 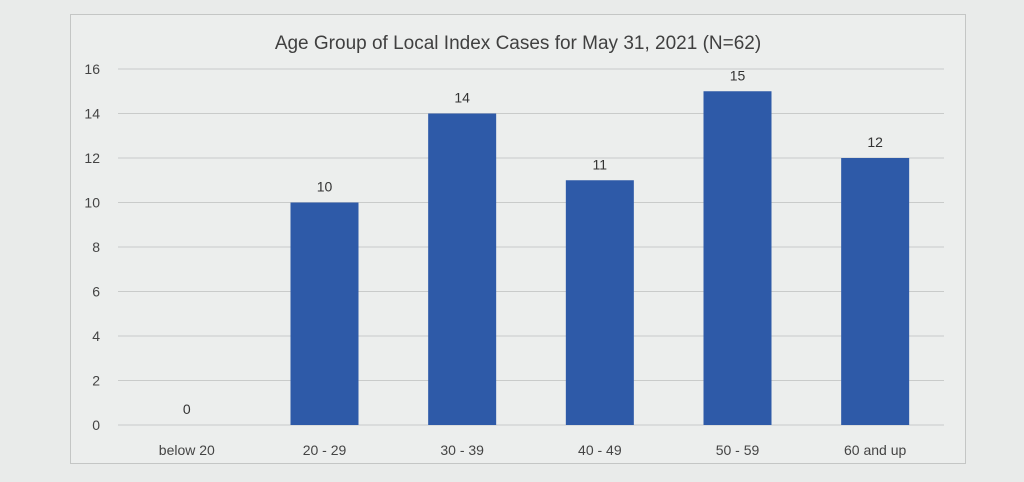 What do you see at coordinates (96, 292) in the screenshot?
I see `y-tick-label: 6` at bounding box center [96, 292].